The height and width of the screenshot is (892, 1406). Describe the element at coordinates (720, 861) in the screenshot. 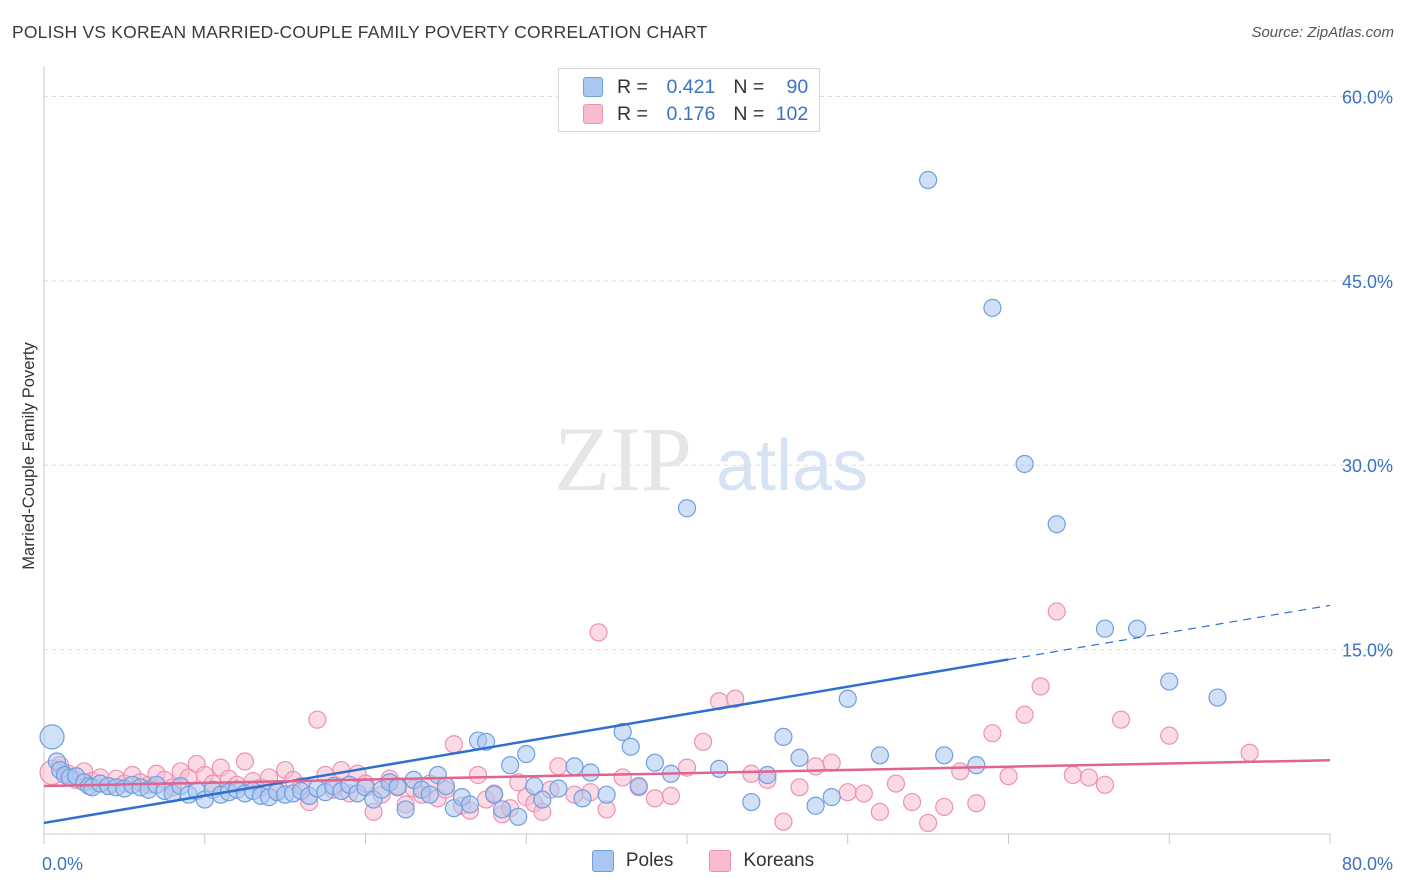

I see `koreans-legend-swatch` at that location.